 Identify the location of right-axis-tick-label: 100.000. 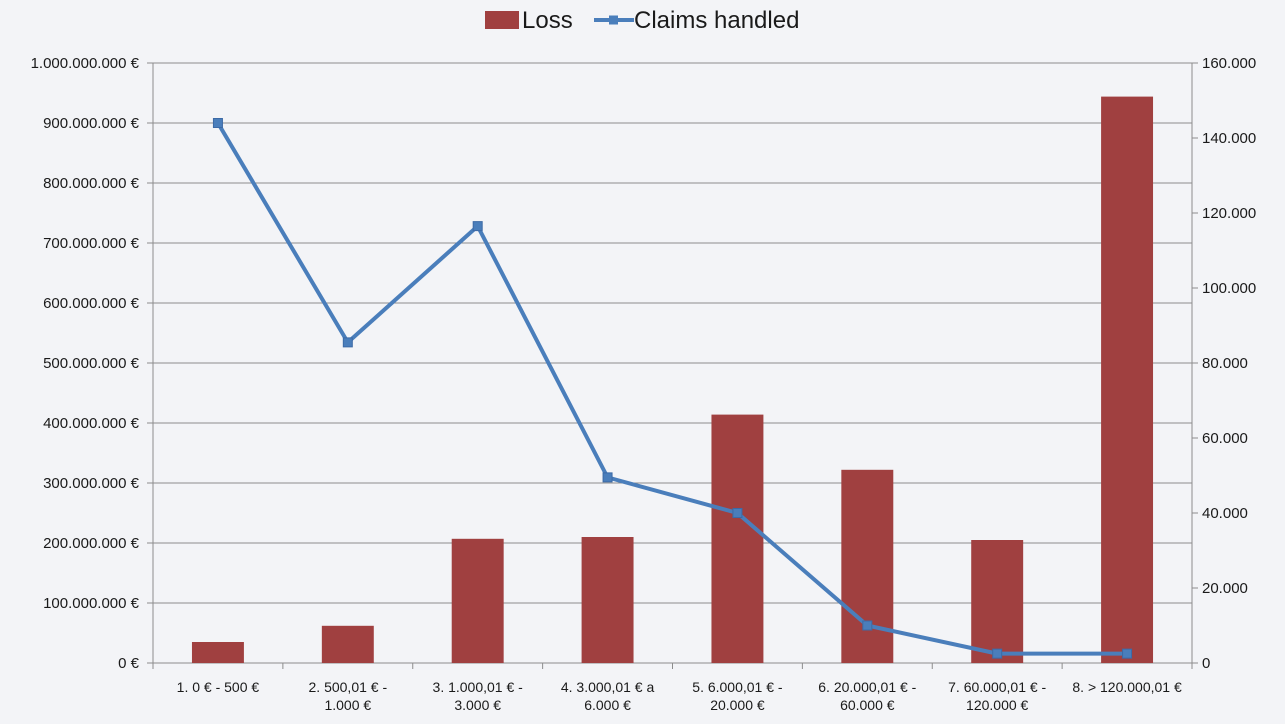
(1229, 288).